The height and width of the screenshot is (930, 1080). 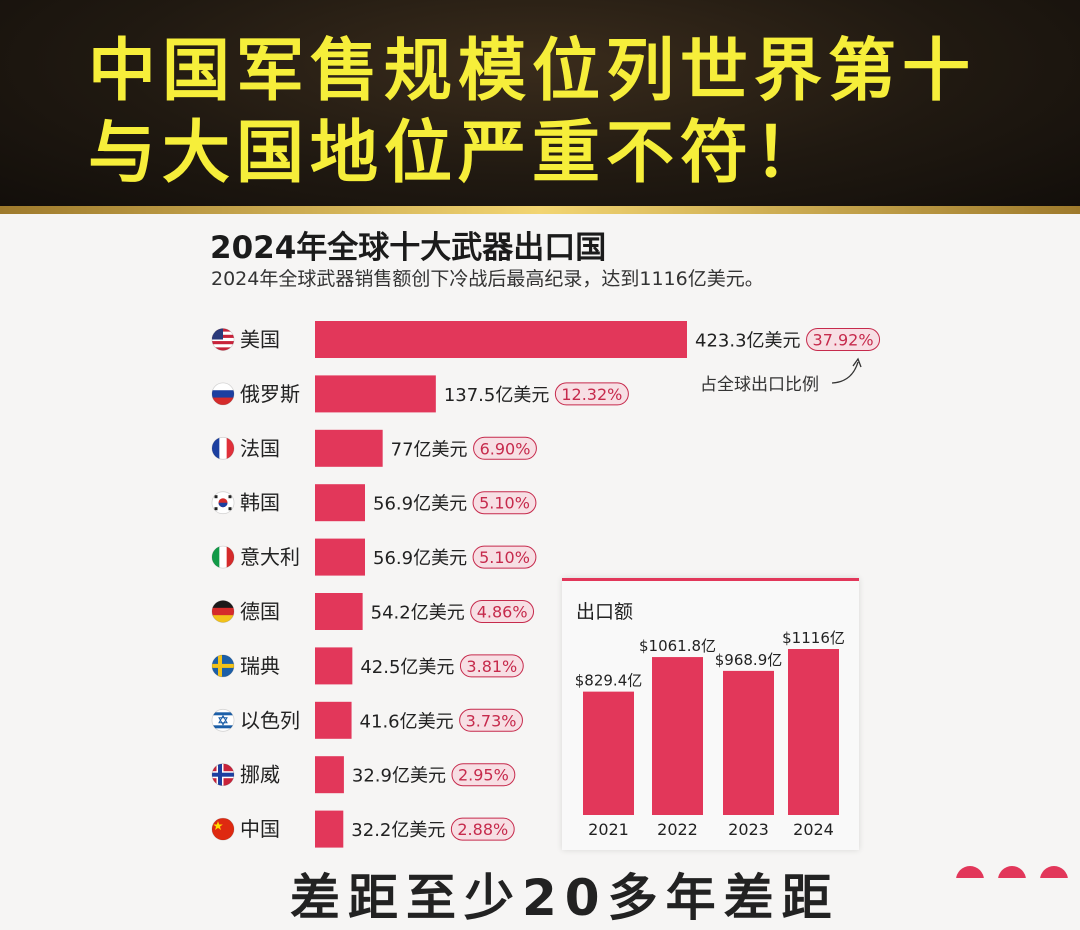 I want to click on country-label: 瑞典, so click(x=260, y=666).